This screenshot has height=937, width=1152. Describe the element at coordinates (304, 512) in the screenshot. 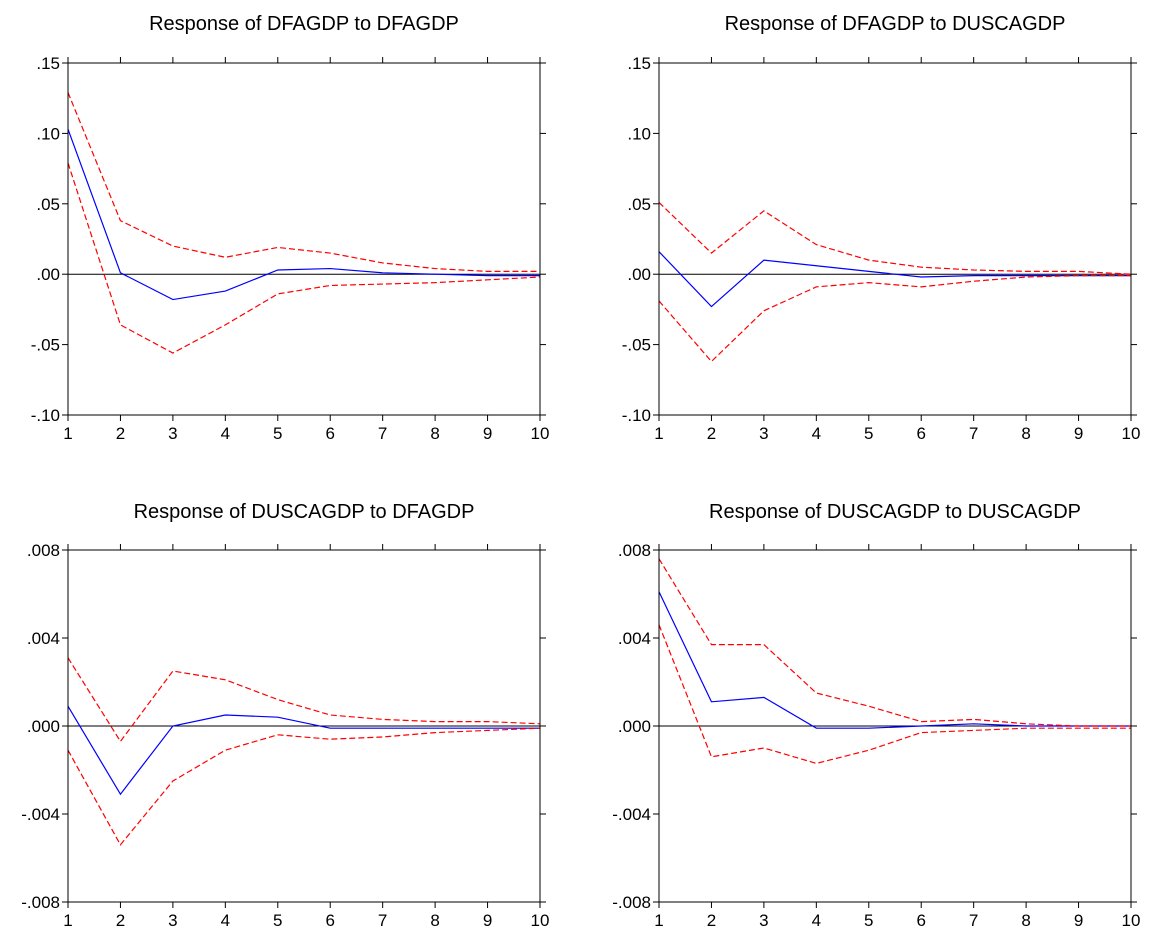

I see `chart-title: Response of DUSCAGDP to DFAGDP` at that location.